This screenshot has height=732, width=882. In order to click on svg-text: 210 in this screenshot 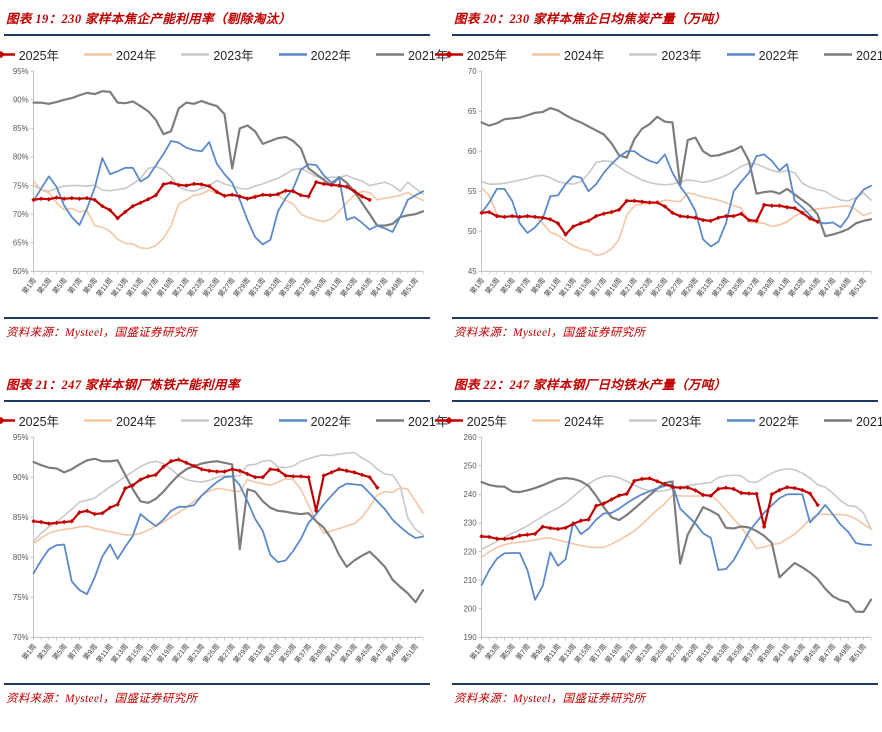, I will do `click(471, 580)`.